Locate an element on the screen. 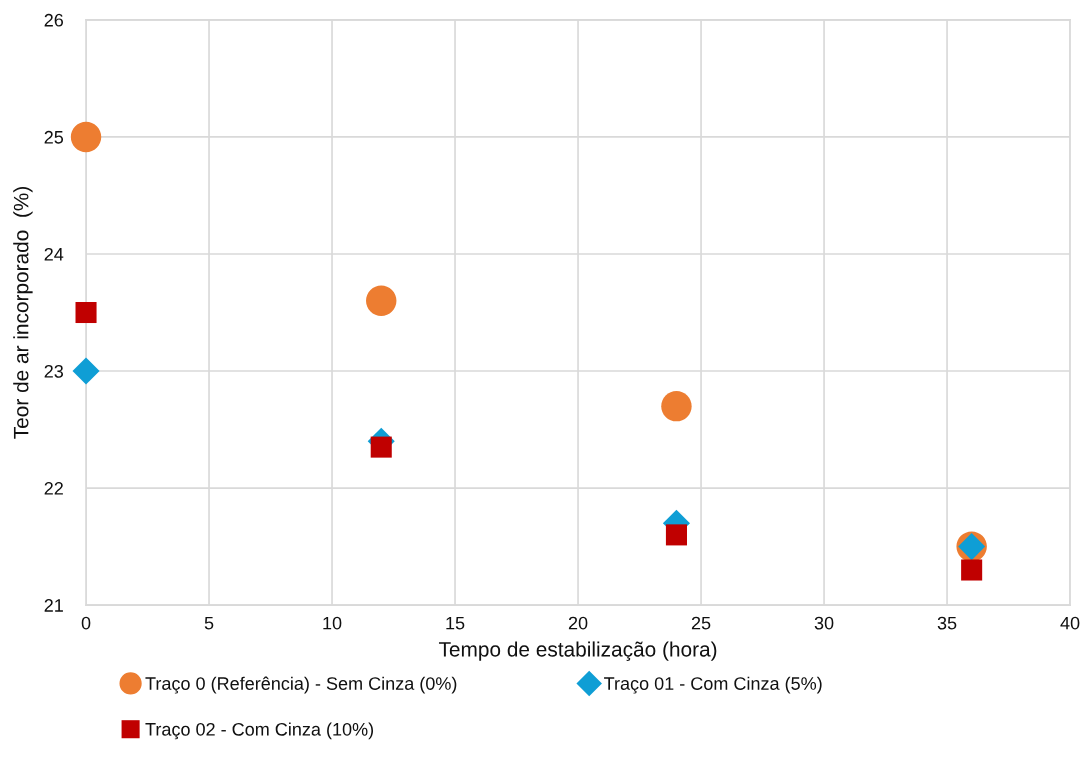  x-tick-label: 25 is located at coordinates (701, 623).